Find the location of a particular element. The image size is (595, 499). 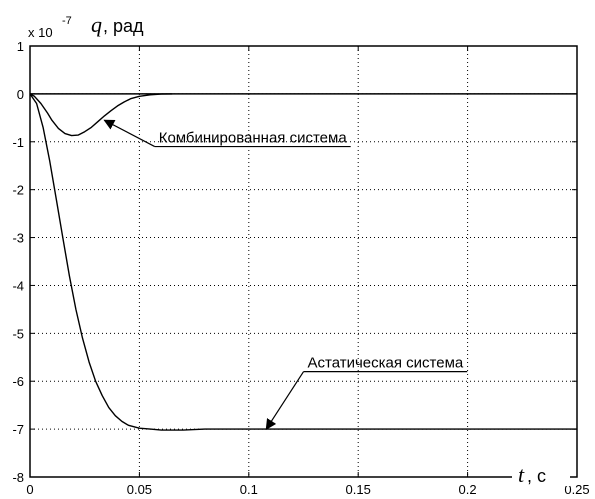

x-axis-title: t , c is located at coordinates (541, 474).